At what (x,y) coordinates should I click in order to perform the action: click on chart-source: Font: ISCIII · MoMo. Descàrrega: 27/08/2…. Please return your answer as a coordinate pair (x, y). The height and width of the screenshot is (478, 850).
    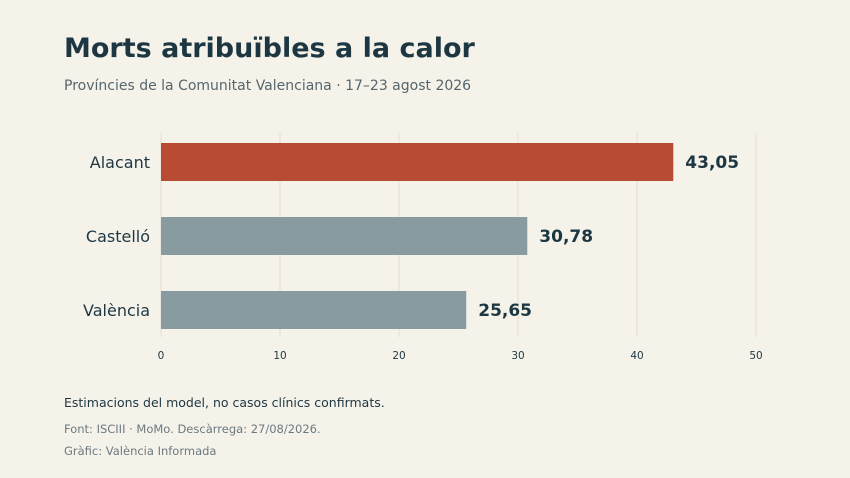
    Looking at the image, I should click on (192, 429).